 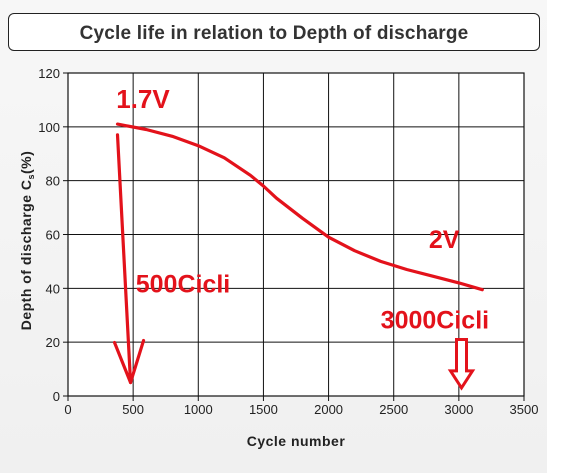 I want to click on arrow-3000-block, so click(x=461, y=364).